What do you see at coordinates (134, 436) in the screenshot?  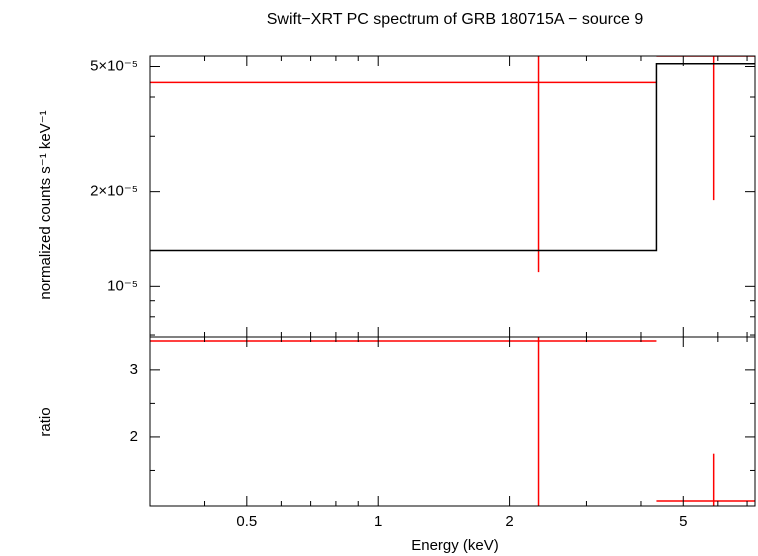 I see `y-tick-label: 2` at bounding box center [134, 436].